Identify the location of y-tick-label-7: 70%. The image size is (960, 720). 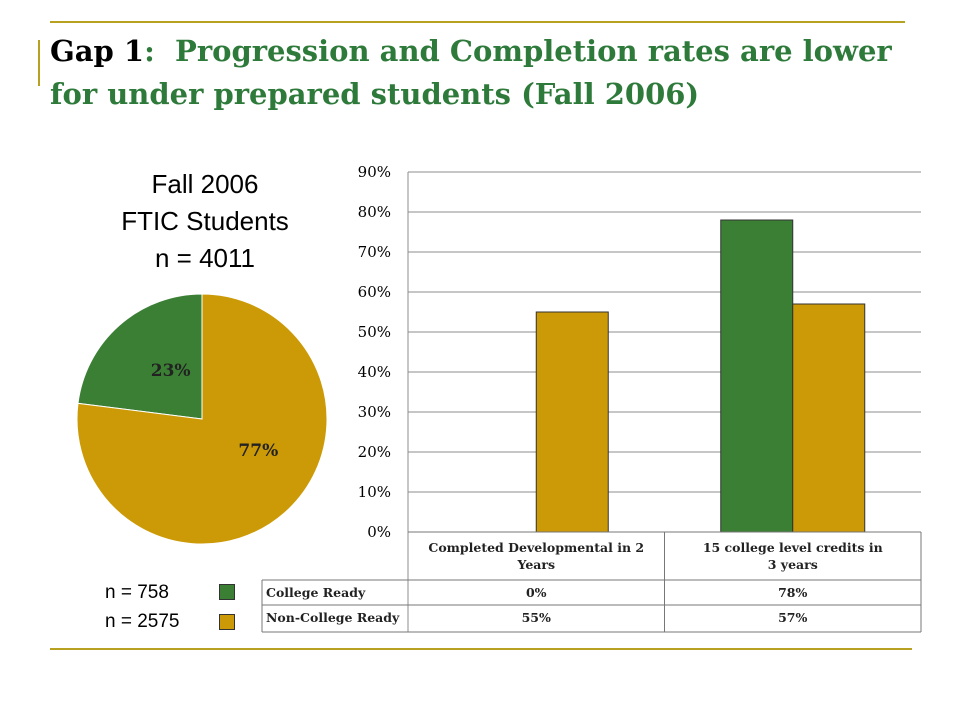
(374, 252).